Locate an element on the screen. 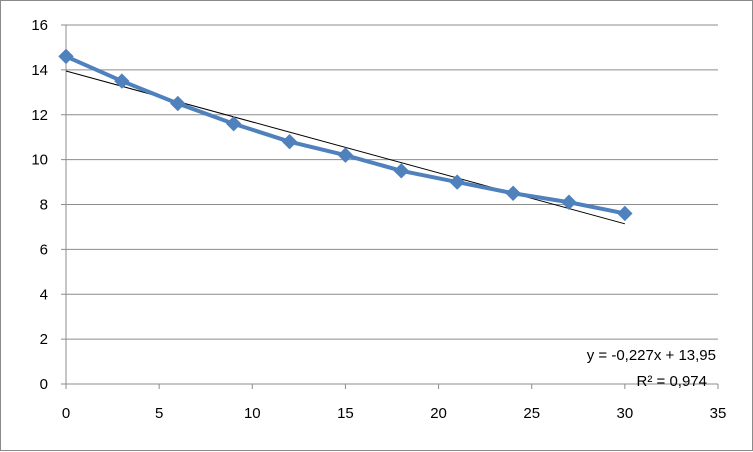 The width and height of the screenshot is (753, 452). y-tick-label: 6 is located at coordinates (44, 249).